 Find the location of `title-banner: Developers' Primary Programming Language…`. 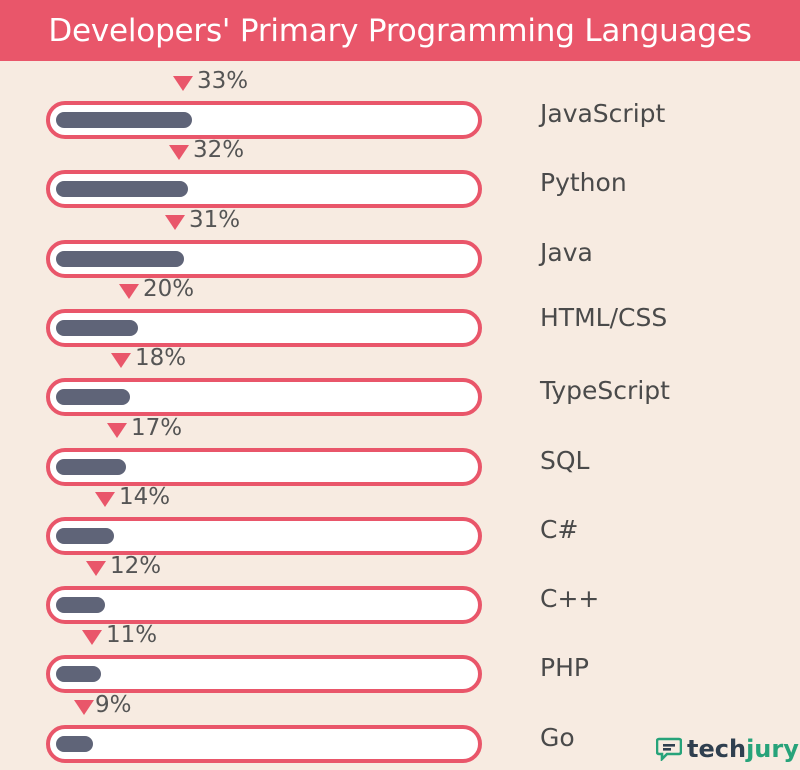

title-banner: Developers' Primary Programming Language… is located at coordinates (400, 30).